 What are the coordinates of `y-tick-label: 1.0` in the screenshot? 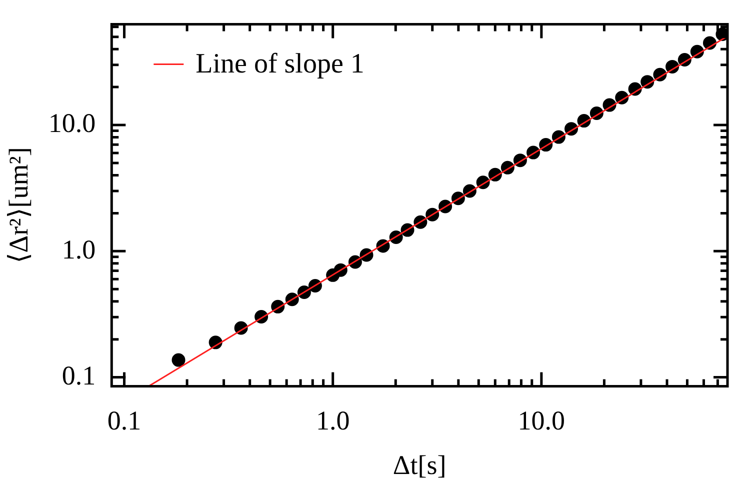 It's located at (79, 249).